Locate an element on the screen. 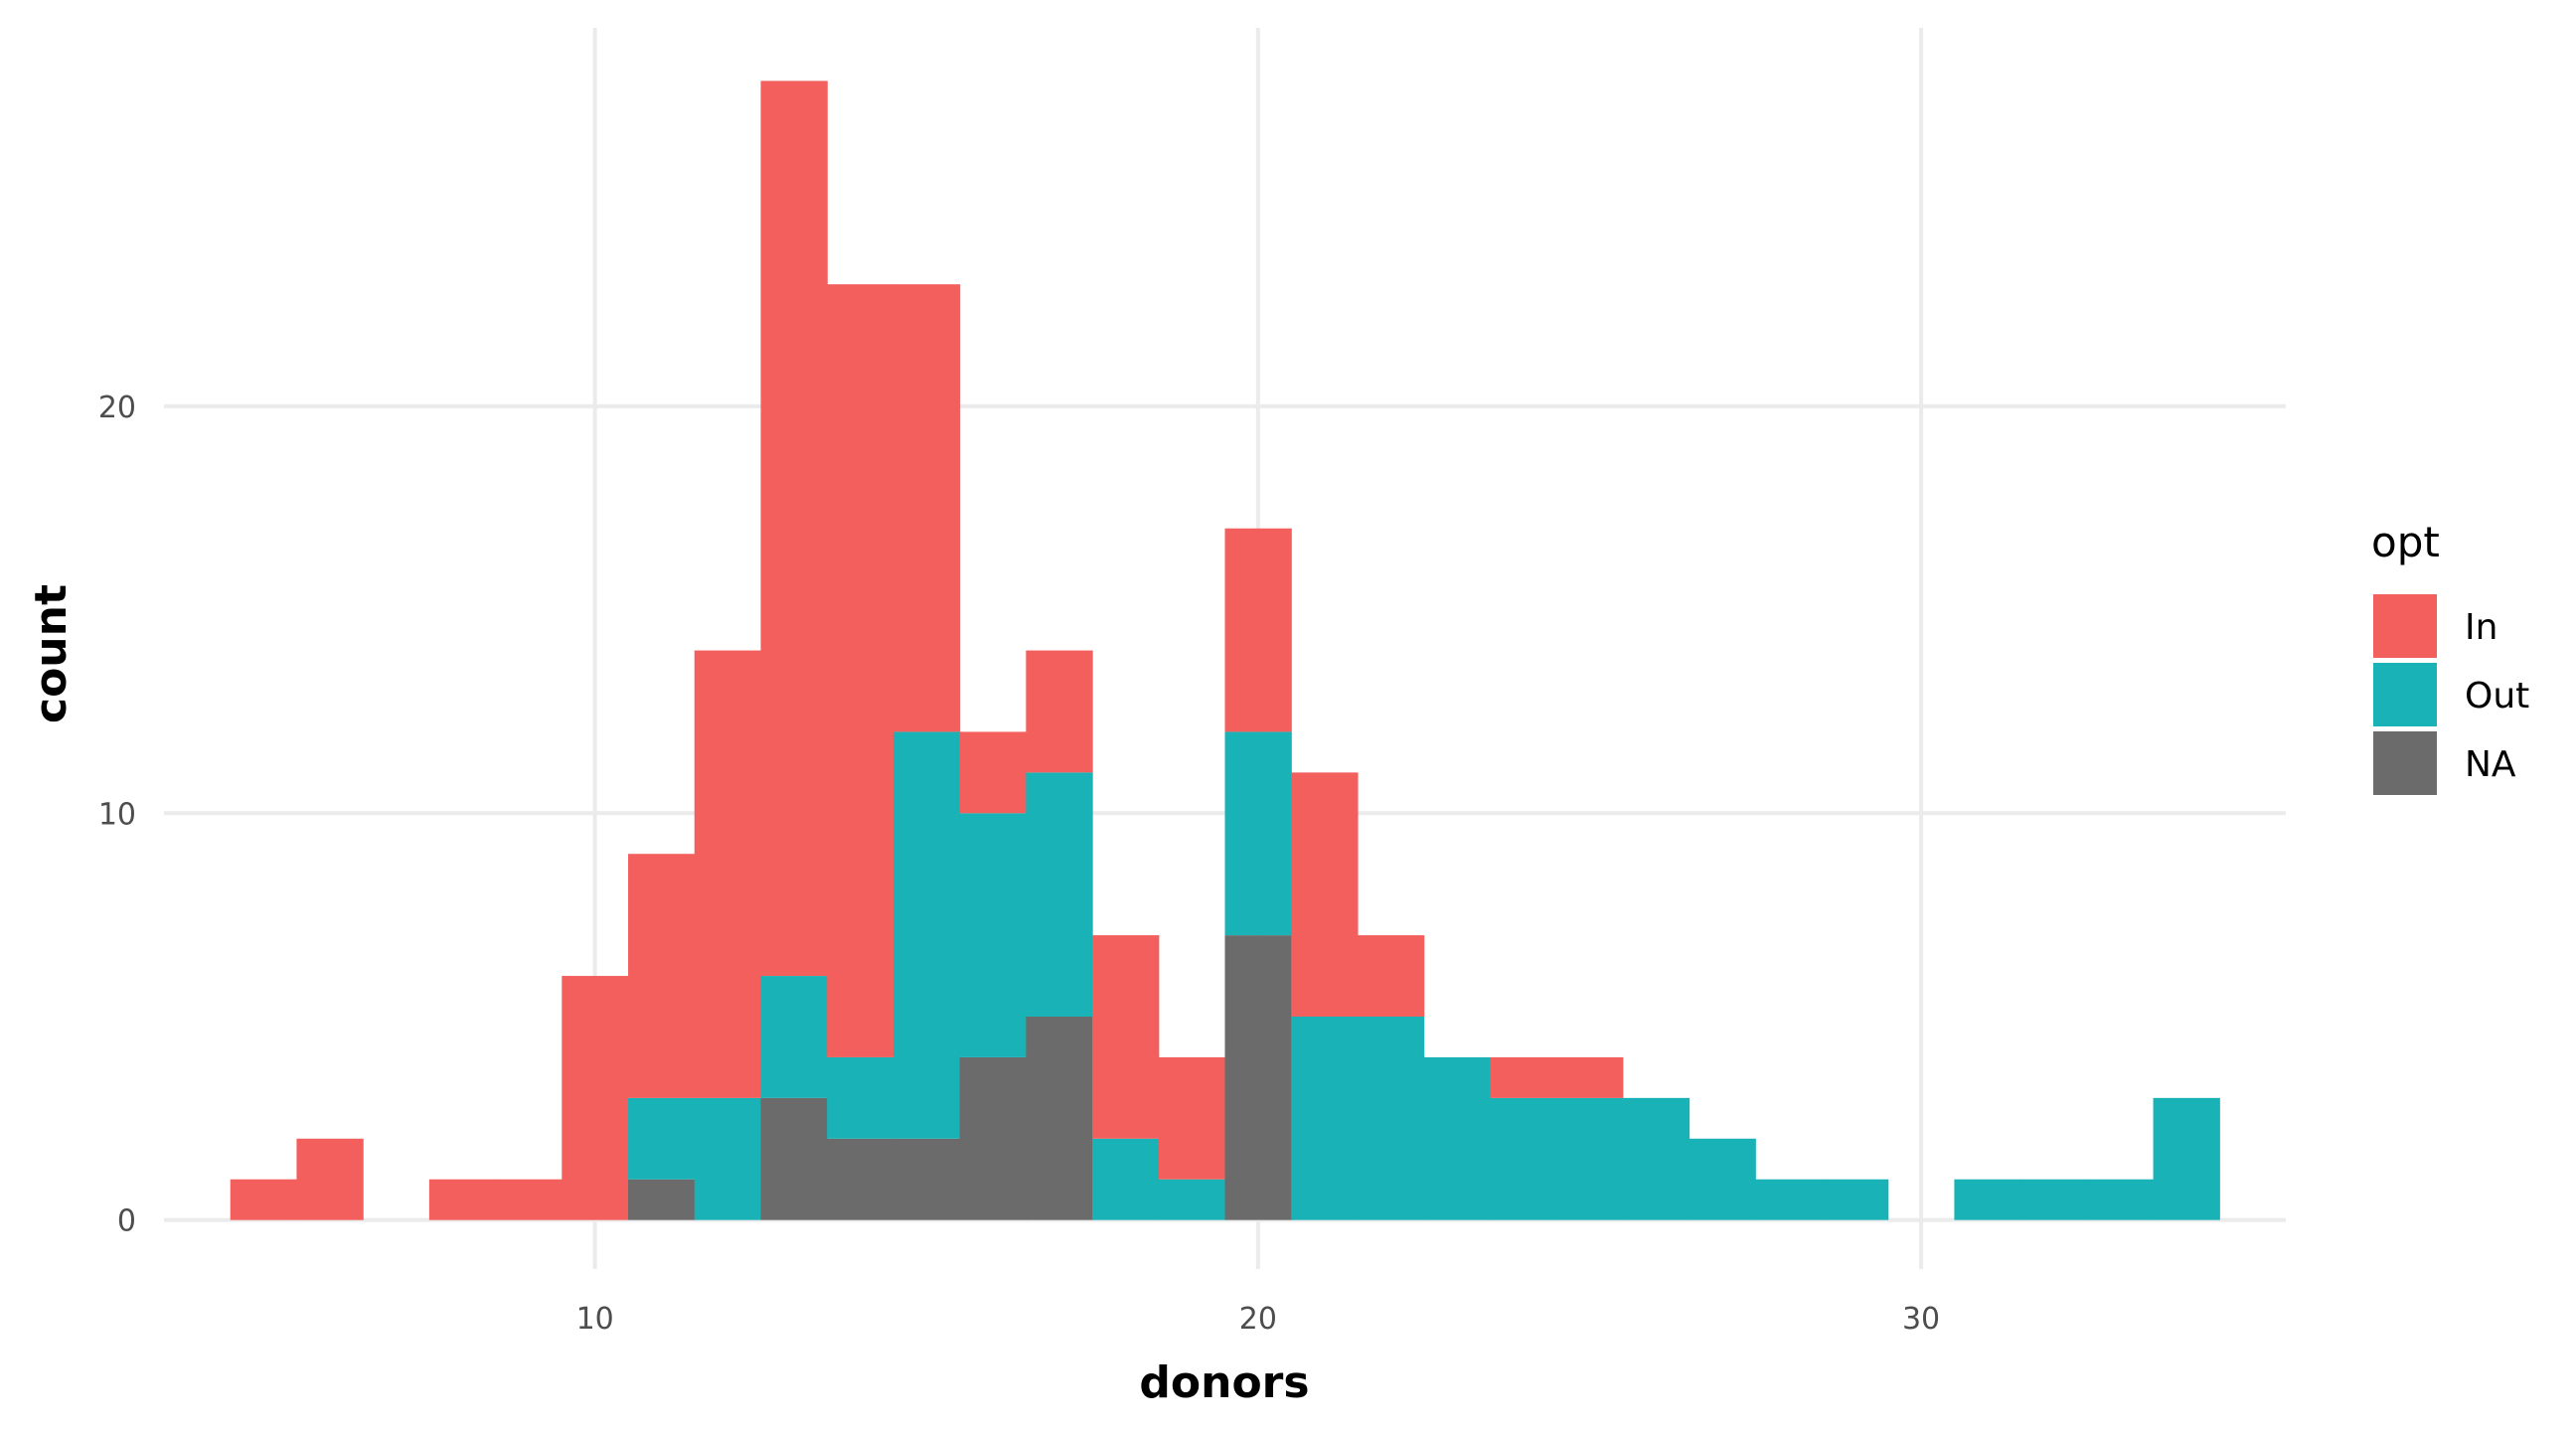 Image resolution: width=2576 pixels, height=1431 pixels. legend-key-in is located at coordinates (2405, 626).